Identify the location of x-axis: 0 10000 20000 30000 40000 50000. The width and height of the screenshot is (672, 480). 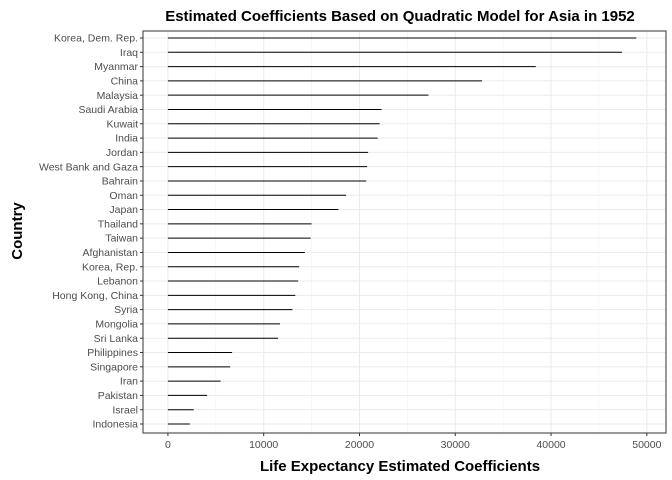
(413, 442).